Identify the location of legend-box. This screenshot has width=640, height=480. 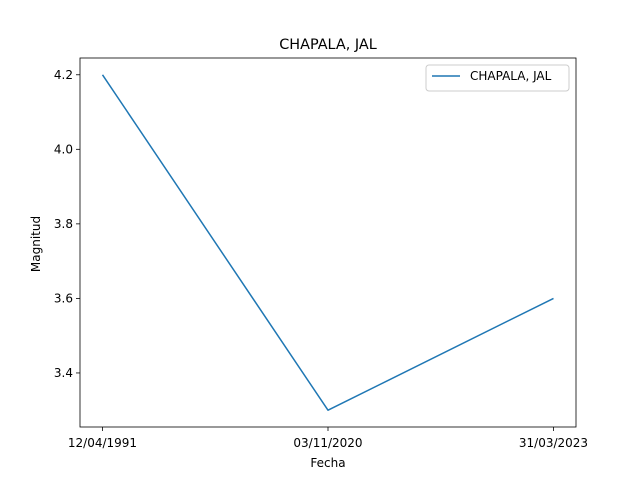
(497, 78).